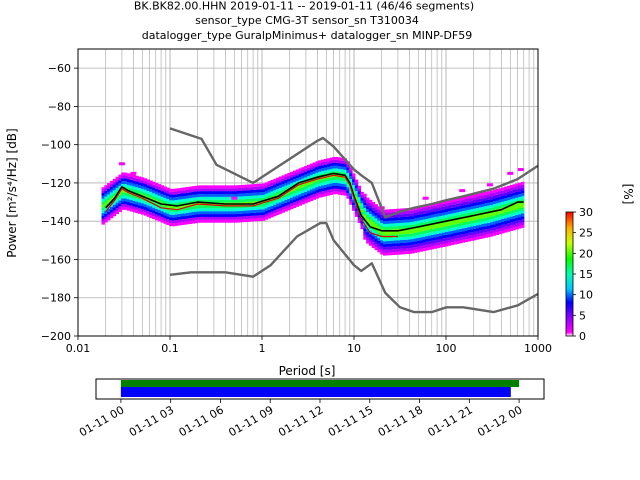 This screenshot has height=480, width=640. I want to click on y-tick-label: −140, so click(56, 221).